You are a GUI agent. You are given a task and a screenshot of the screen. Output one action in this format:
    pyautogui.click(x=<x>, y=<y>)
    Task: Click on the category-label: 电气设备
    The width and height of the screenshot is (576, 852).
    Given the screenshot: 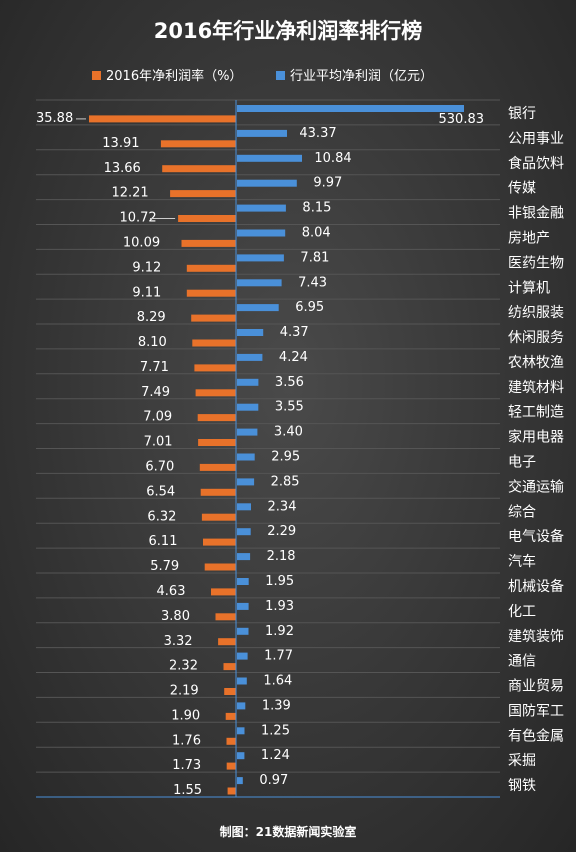 What is the action you would take?
    pyautogui.click(x=536, y=536)
    